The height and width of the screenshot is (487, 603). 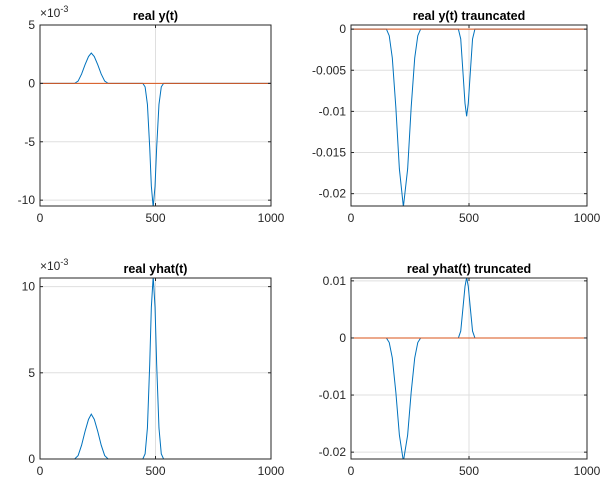 I want to click on subplot-title: real y(t) trauncated, so click(x=469, y=16).